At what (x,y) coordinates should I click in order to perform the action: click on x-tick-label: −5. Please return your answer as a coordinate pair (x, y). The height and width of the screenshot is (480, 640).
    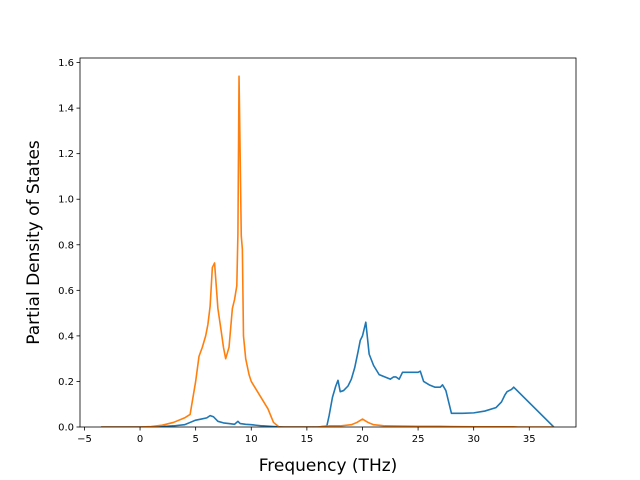
    Looking at the image, I should click on (84, 439).